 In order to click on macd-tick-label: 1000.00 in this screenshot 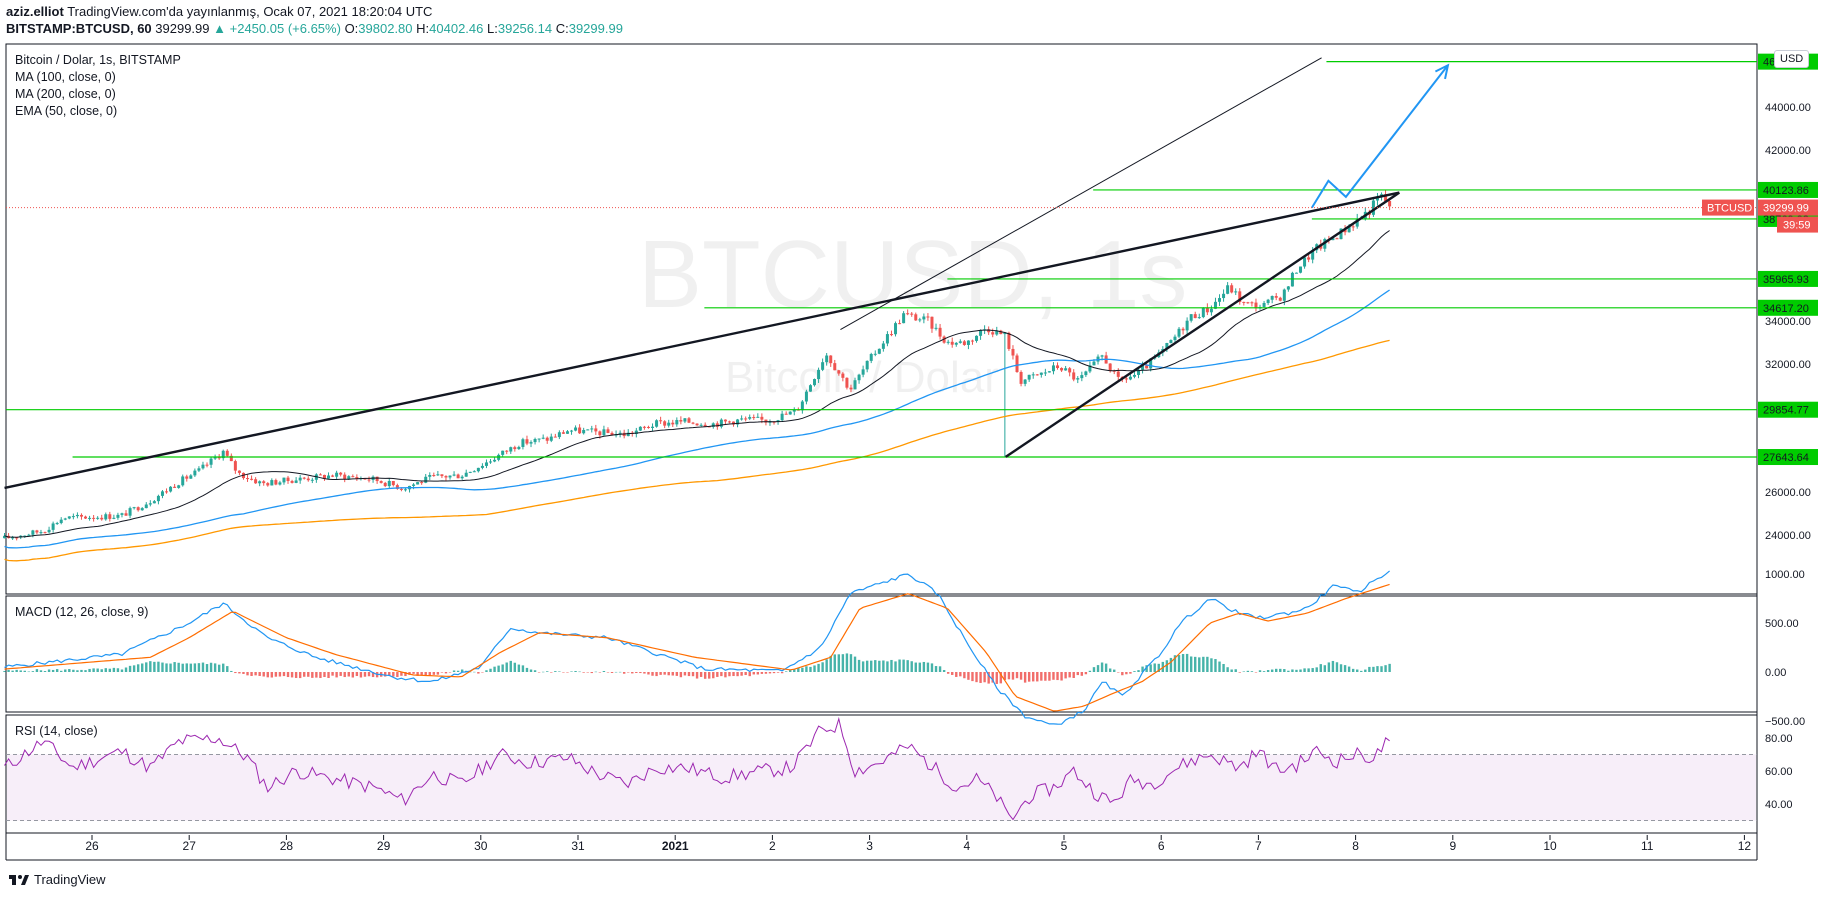, I will do `click(1785, 575)`.